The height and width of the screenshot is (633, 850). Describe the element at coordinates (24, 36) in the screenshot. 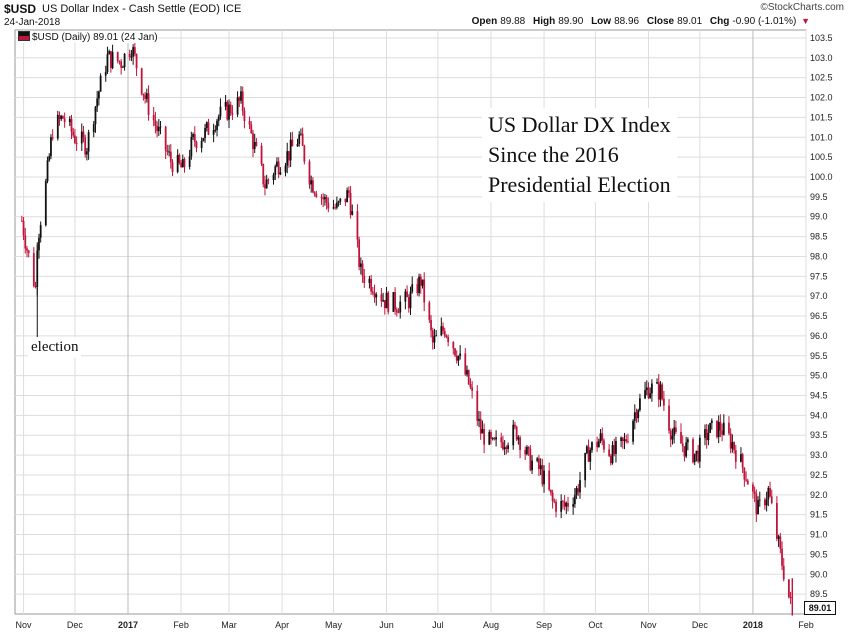

I see `candle-legend-icon` at that location.